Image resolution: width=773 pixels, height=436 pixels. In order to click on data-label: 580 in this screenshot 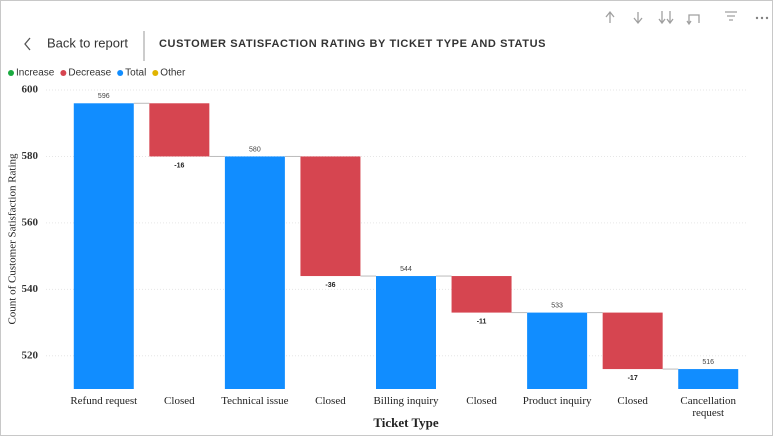, I will do `click(255, 149)`.